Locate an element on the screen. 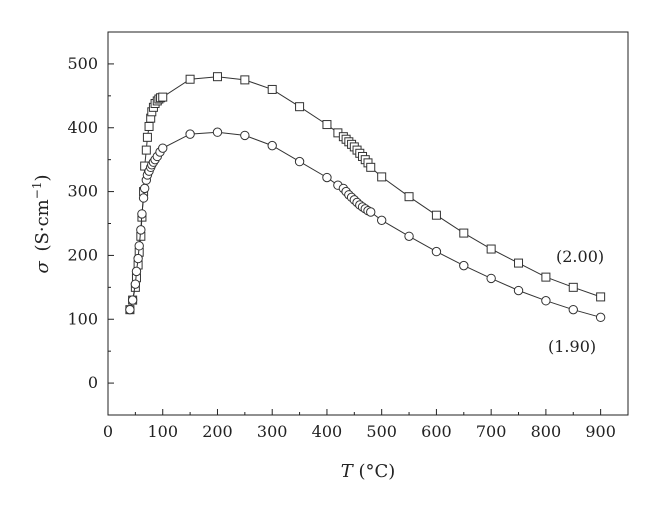 The image size is (660, 513). y-tick-label: 200 is located at coordinates (82, 254).